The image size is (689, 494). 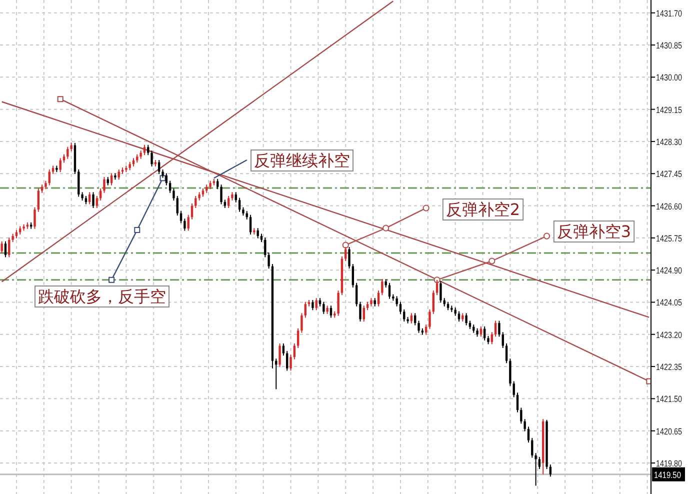 I want to click on y-tick-label: 1426.60, so click(x=672, y=206).